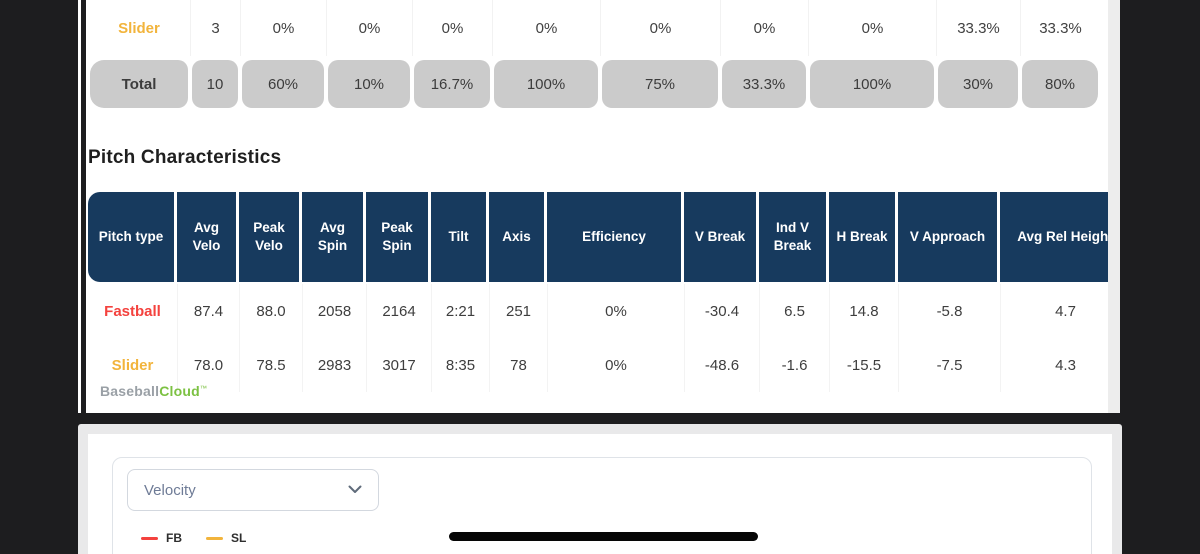 The height and width of the screenshot is (554, 1200). I want to click on total-cell: 80%, so click(1060, 84).